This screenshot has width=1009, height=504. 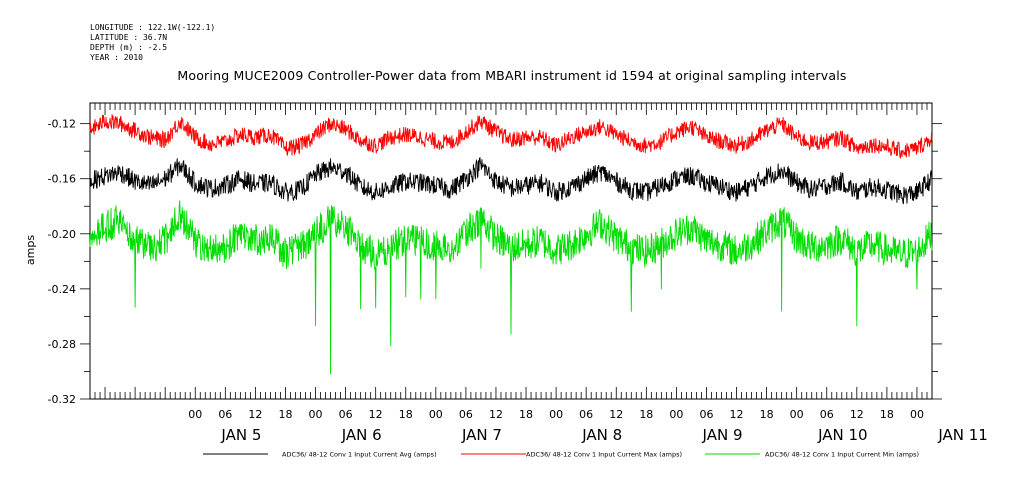 I want to click on day-label: JAN 8, so click(x=601, y=435).